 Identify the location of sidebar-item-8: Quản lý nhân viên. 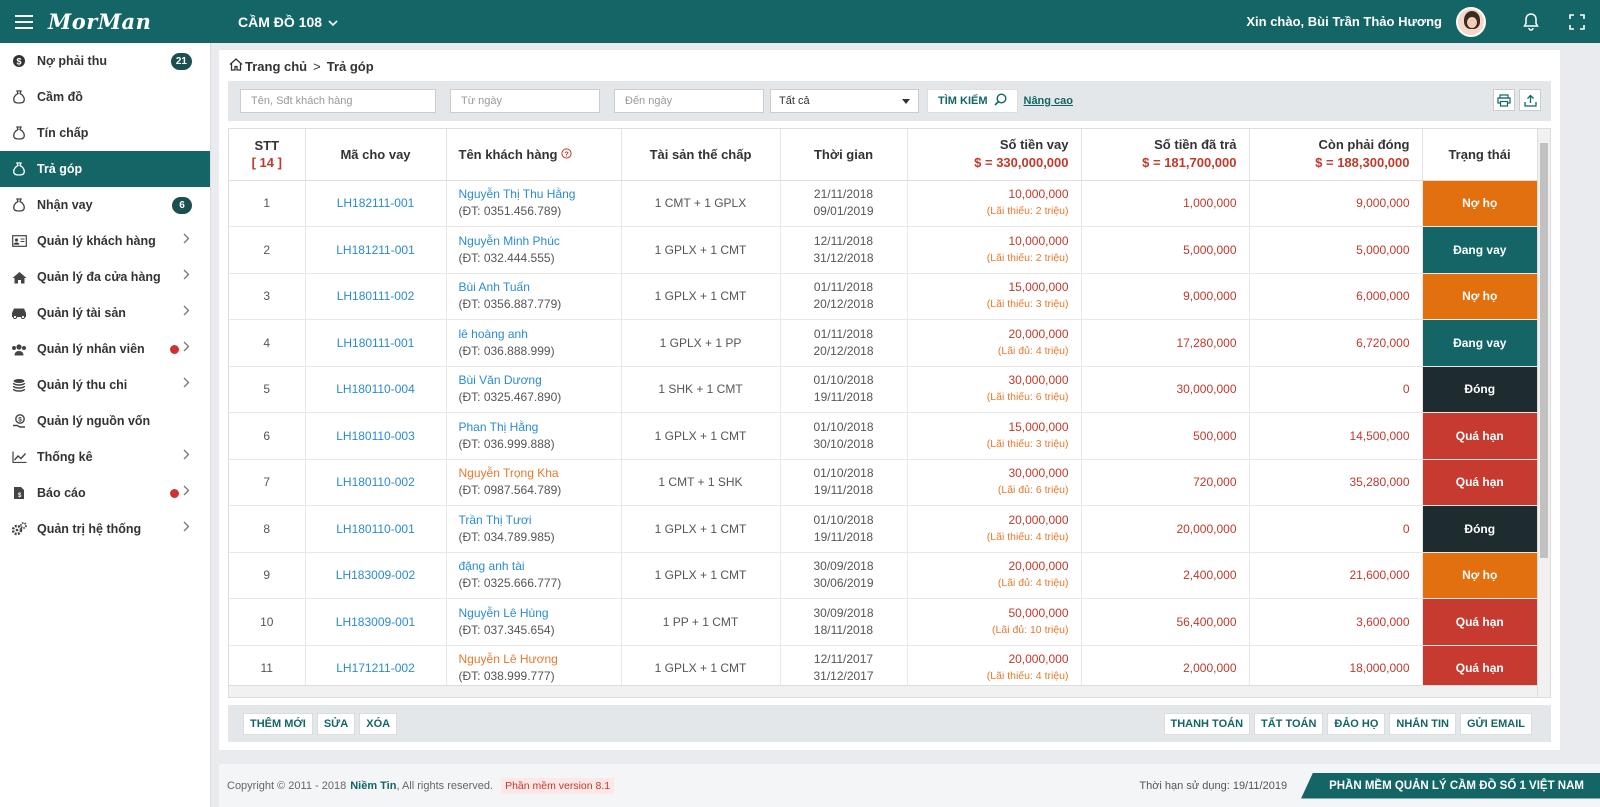
(105, 349).